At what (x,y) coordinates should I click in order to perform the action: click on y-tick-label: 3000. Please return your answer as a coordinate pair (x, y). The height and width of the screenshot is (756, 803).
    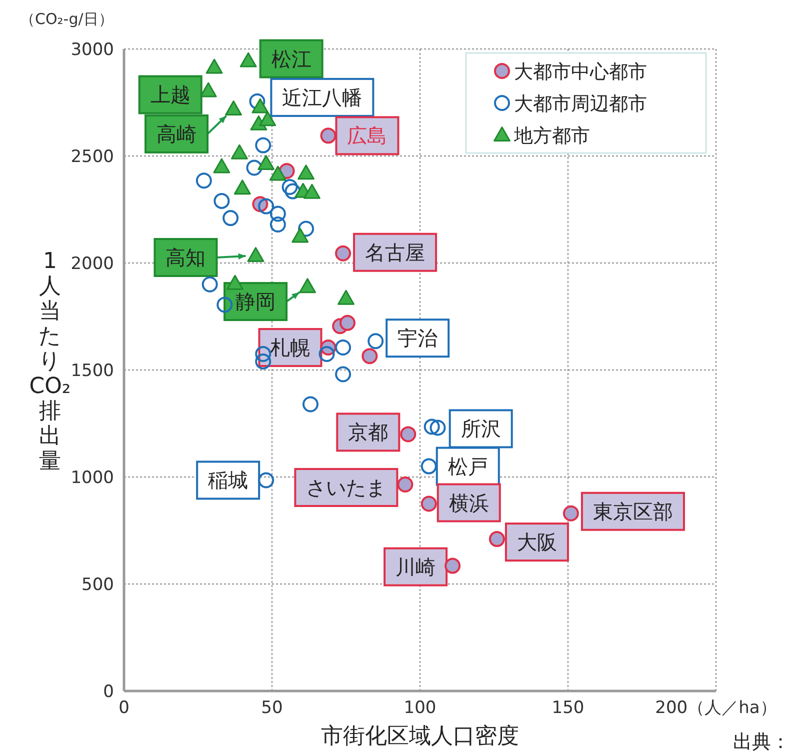
    Looking at the image, I should click on (92, 50).